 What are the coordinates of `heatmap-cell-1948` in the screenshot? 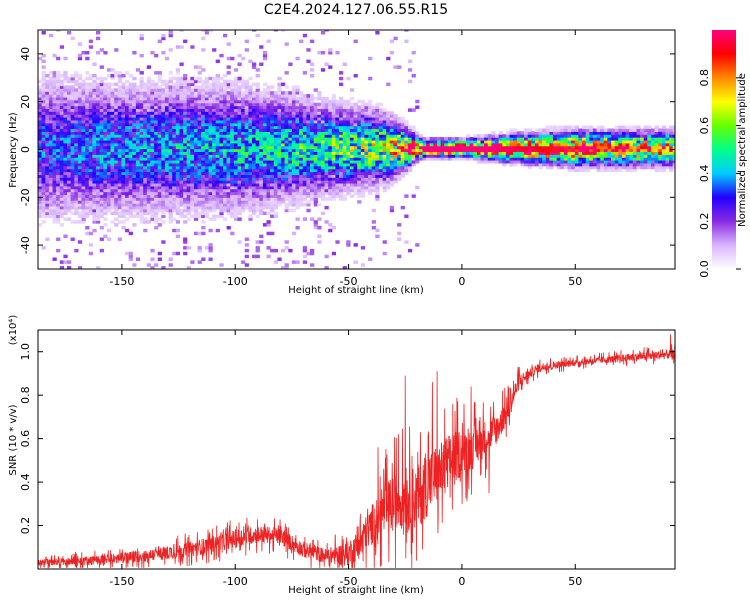 It's located at (174, 133).